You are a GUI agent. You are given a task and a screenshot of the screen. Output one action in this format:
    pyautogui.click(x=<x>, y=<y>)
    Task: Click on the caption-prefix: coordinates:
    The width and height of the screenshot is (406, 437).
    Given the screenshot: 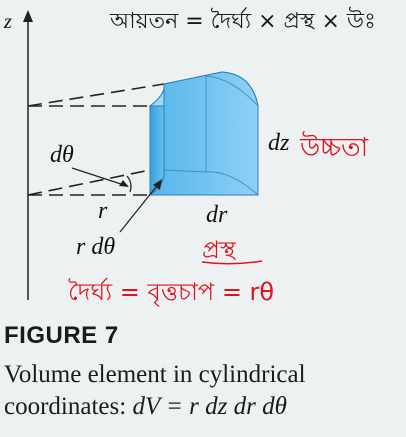 What is the action you would take?
    pyautogui.click(x=68, y=406)
    